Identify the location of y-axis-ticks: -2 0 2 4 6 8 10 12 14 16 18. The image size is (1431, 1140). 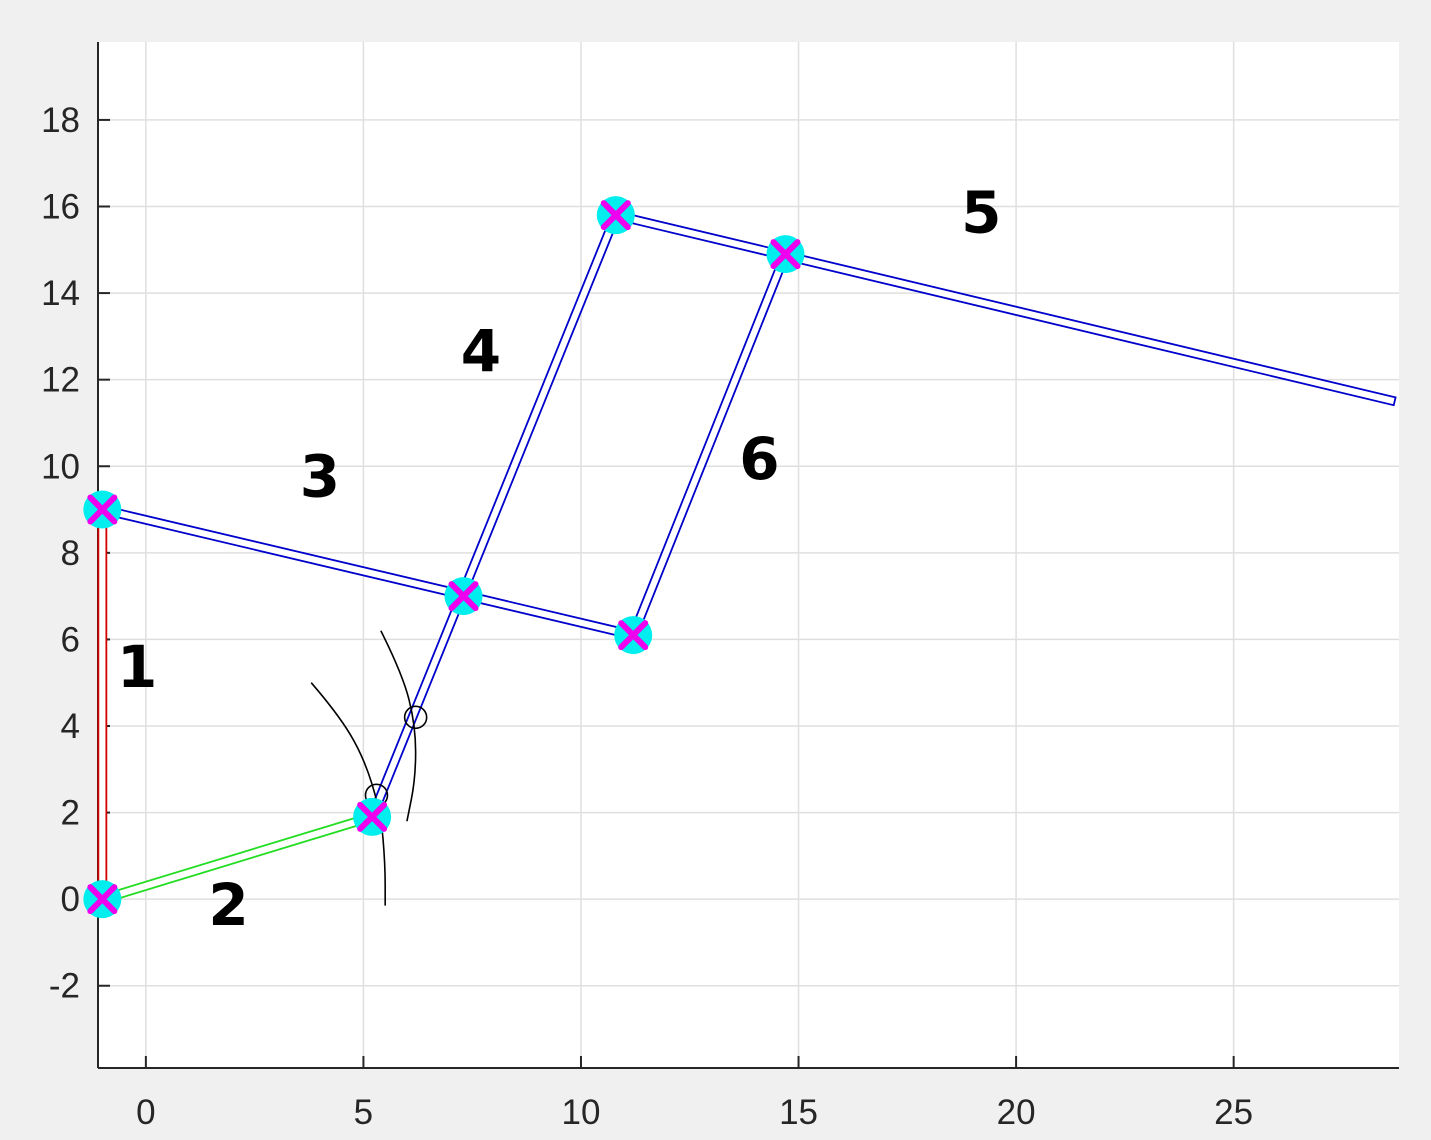
(75, 553).